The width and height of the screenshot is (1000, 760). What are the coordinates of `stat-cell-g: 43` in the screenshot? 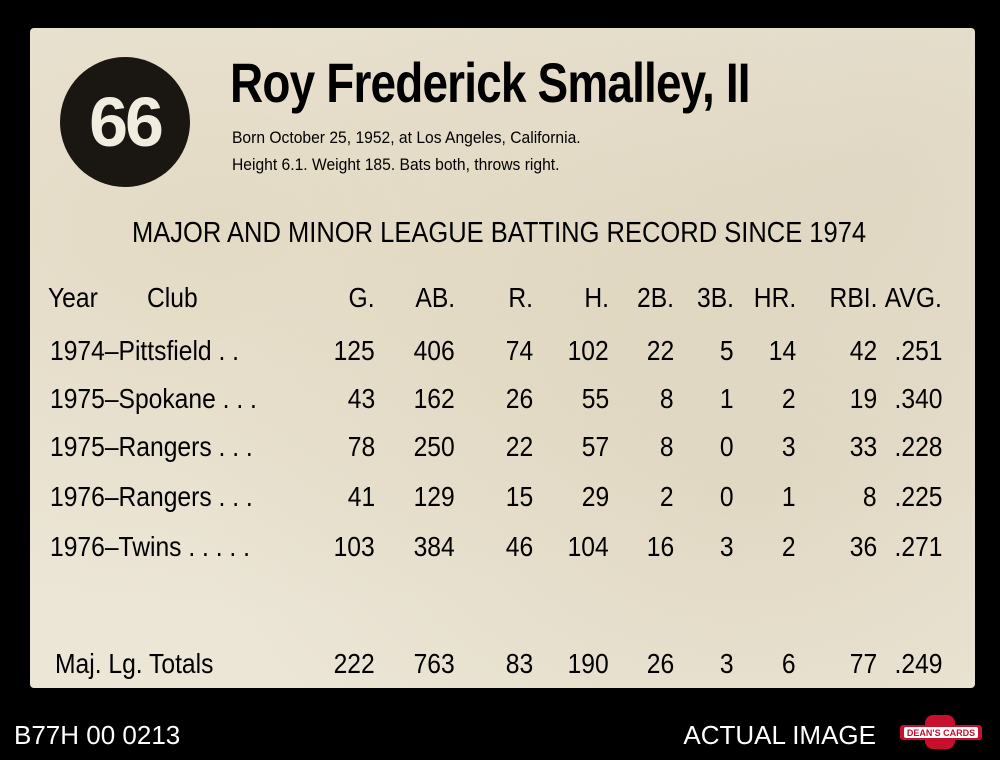 It's located at (361, 398).